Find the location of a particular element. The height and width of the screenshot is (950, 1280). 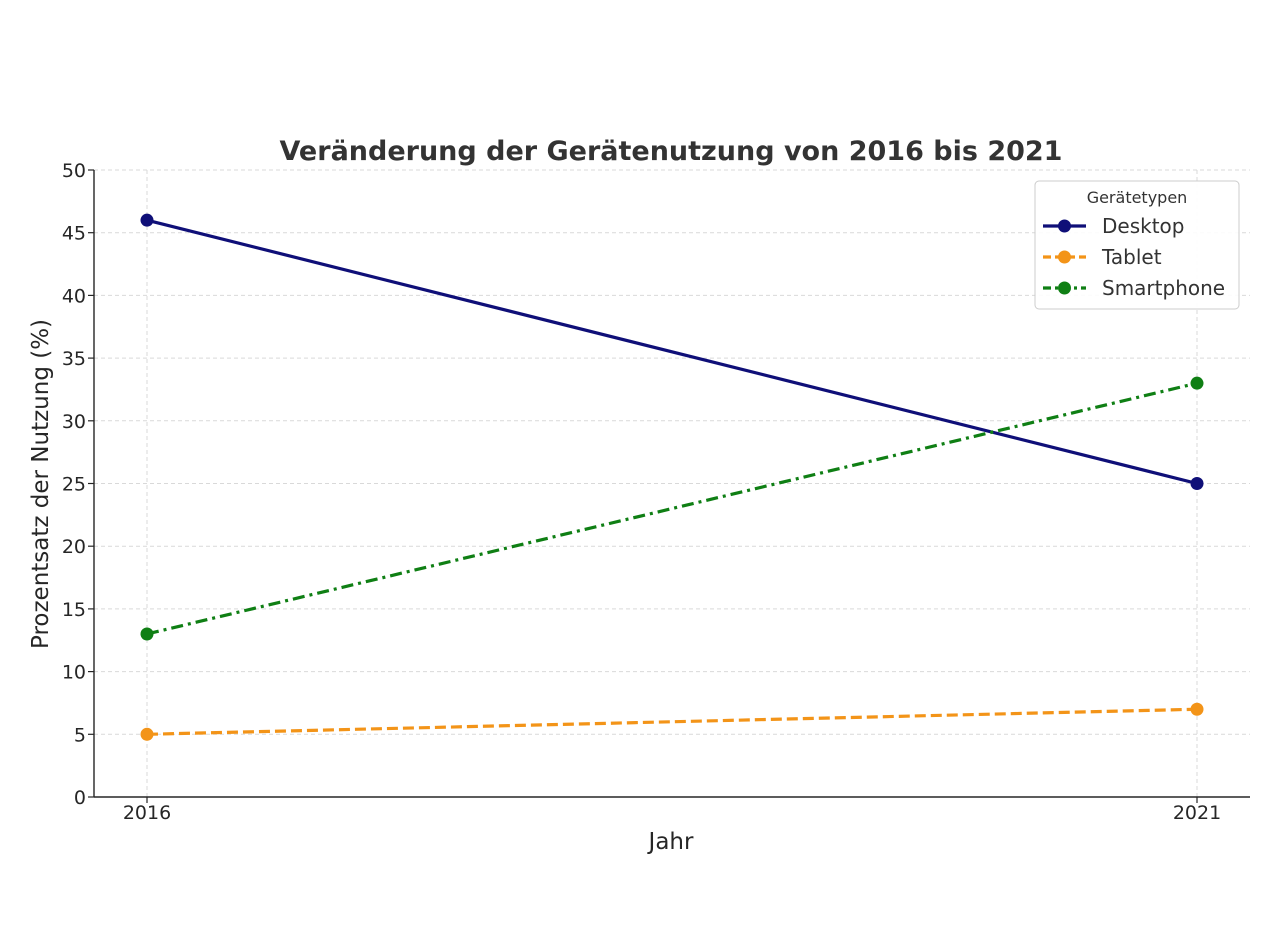

legend: Gerätetypen Desktop Tablet Smartphone is located at coordinates (1137, 245).